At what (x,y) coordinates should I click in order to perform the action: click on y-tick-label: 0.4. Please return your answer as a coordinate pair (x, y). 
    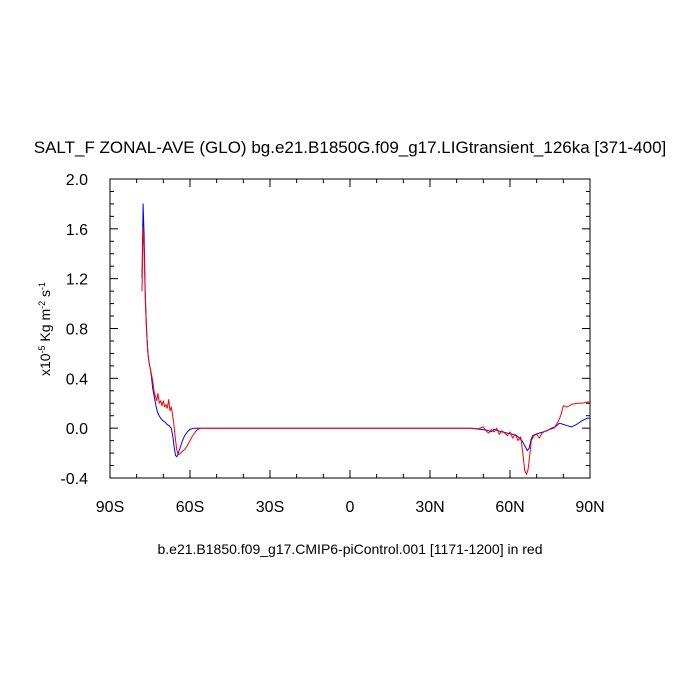
    Looking at the image, I should click on (77, 379).